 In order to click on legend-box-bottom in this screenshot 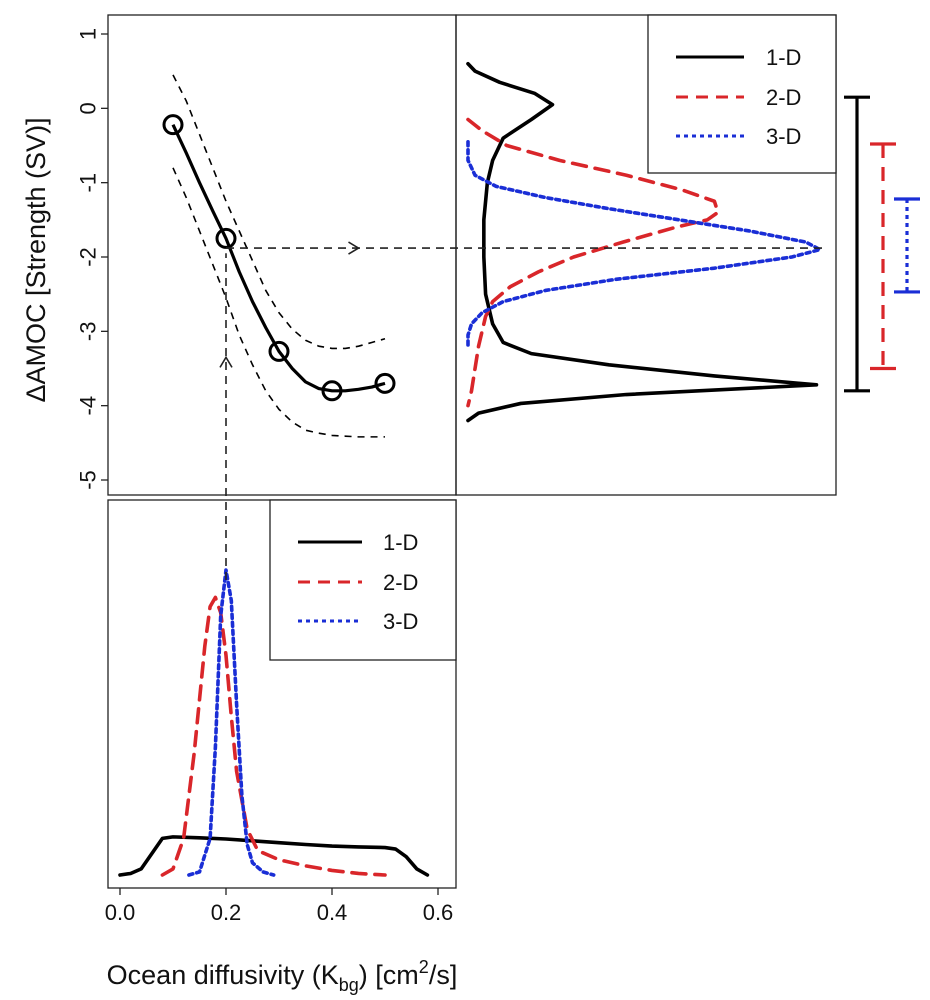, I will do `click(363, 580)`.